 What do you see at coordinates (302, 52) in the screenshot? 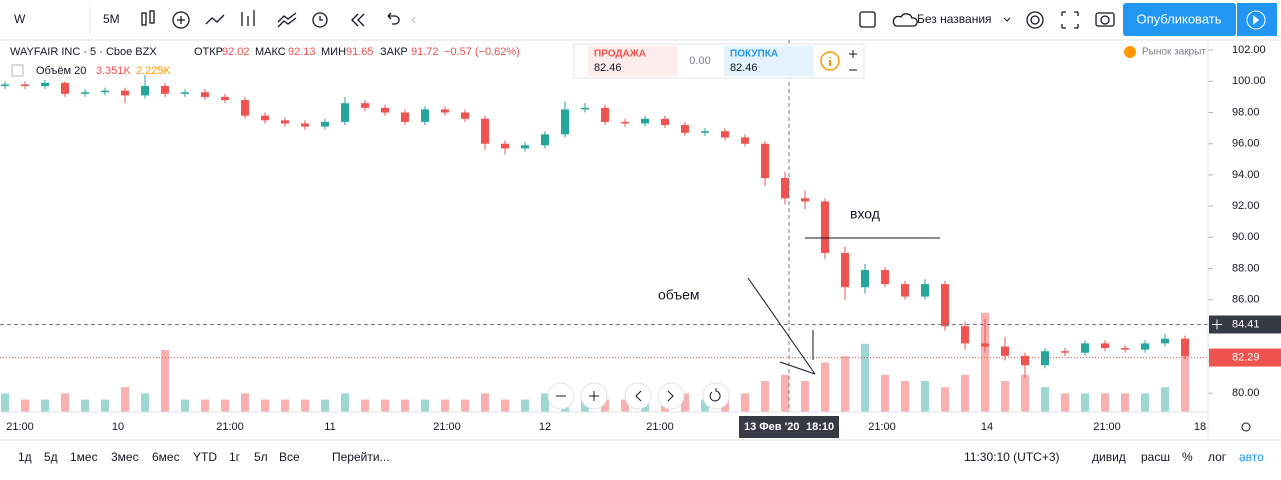
I see `high-value: 92.13` at bounding box center [302, 52].